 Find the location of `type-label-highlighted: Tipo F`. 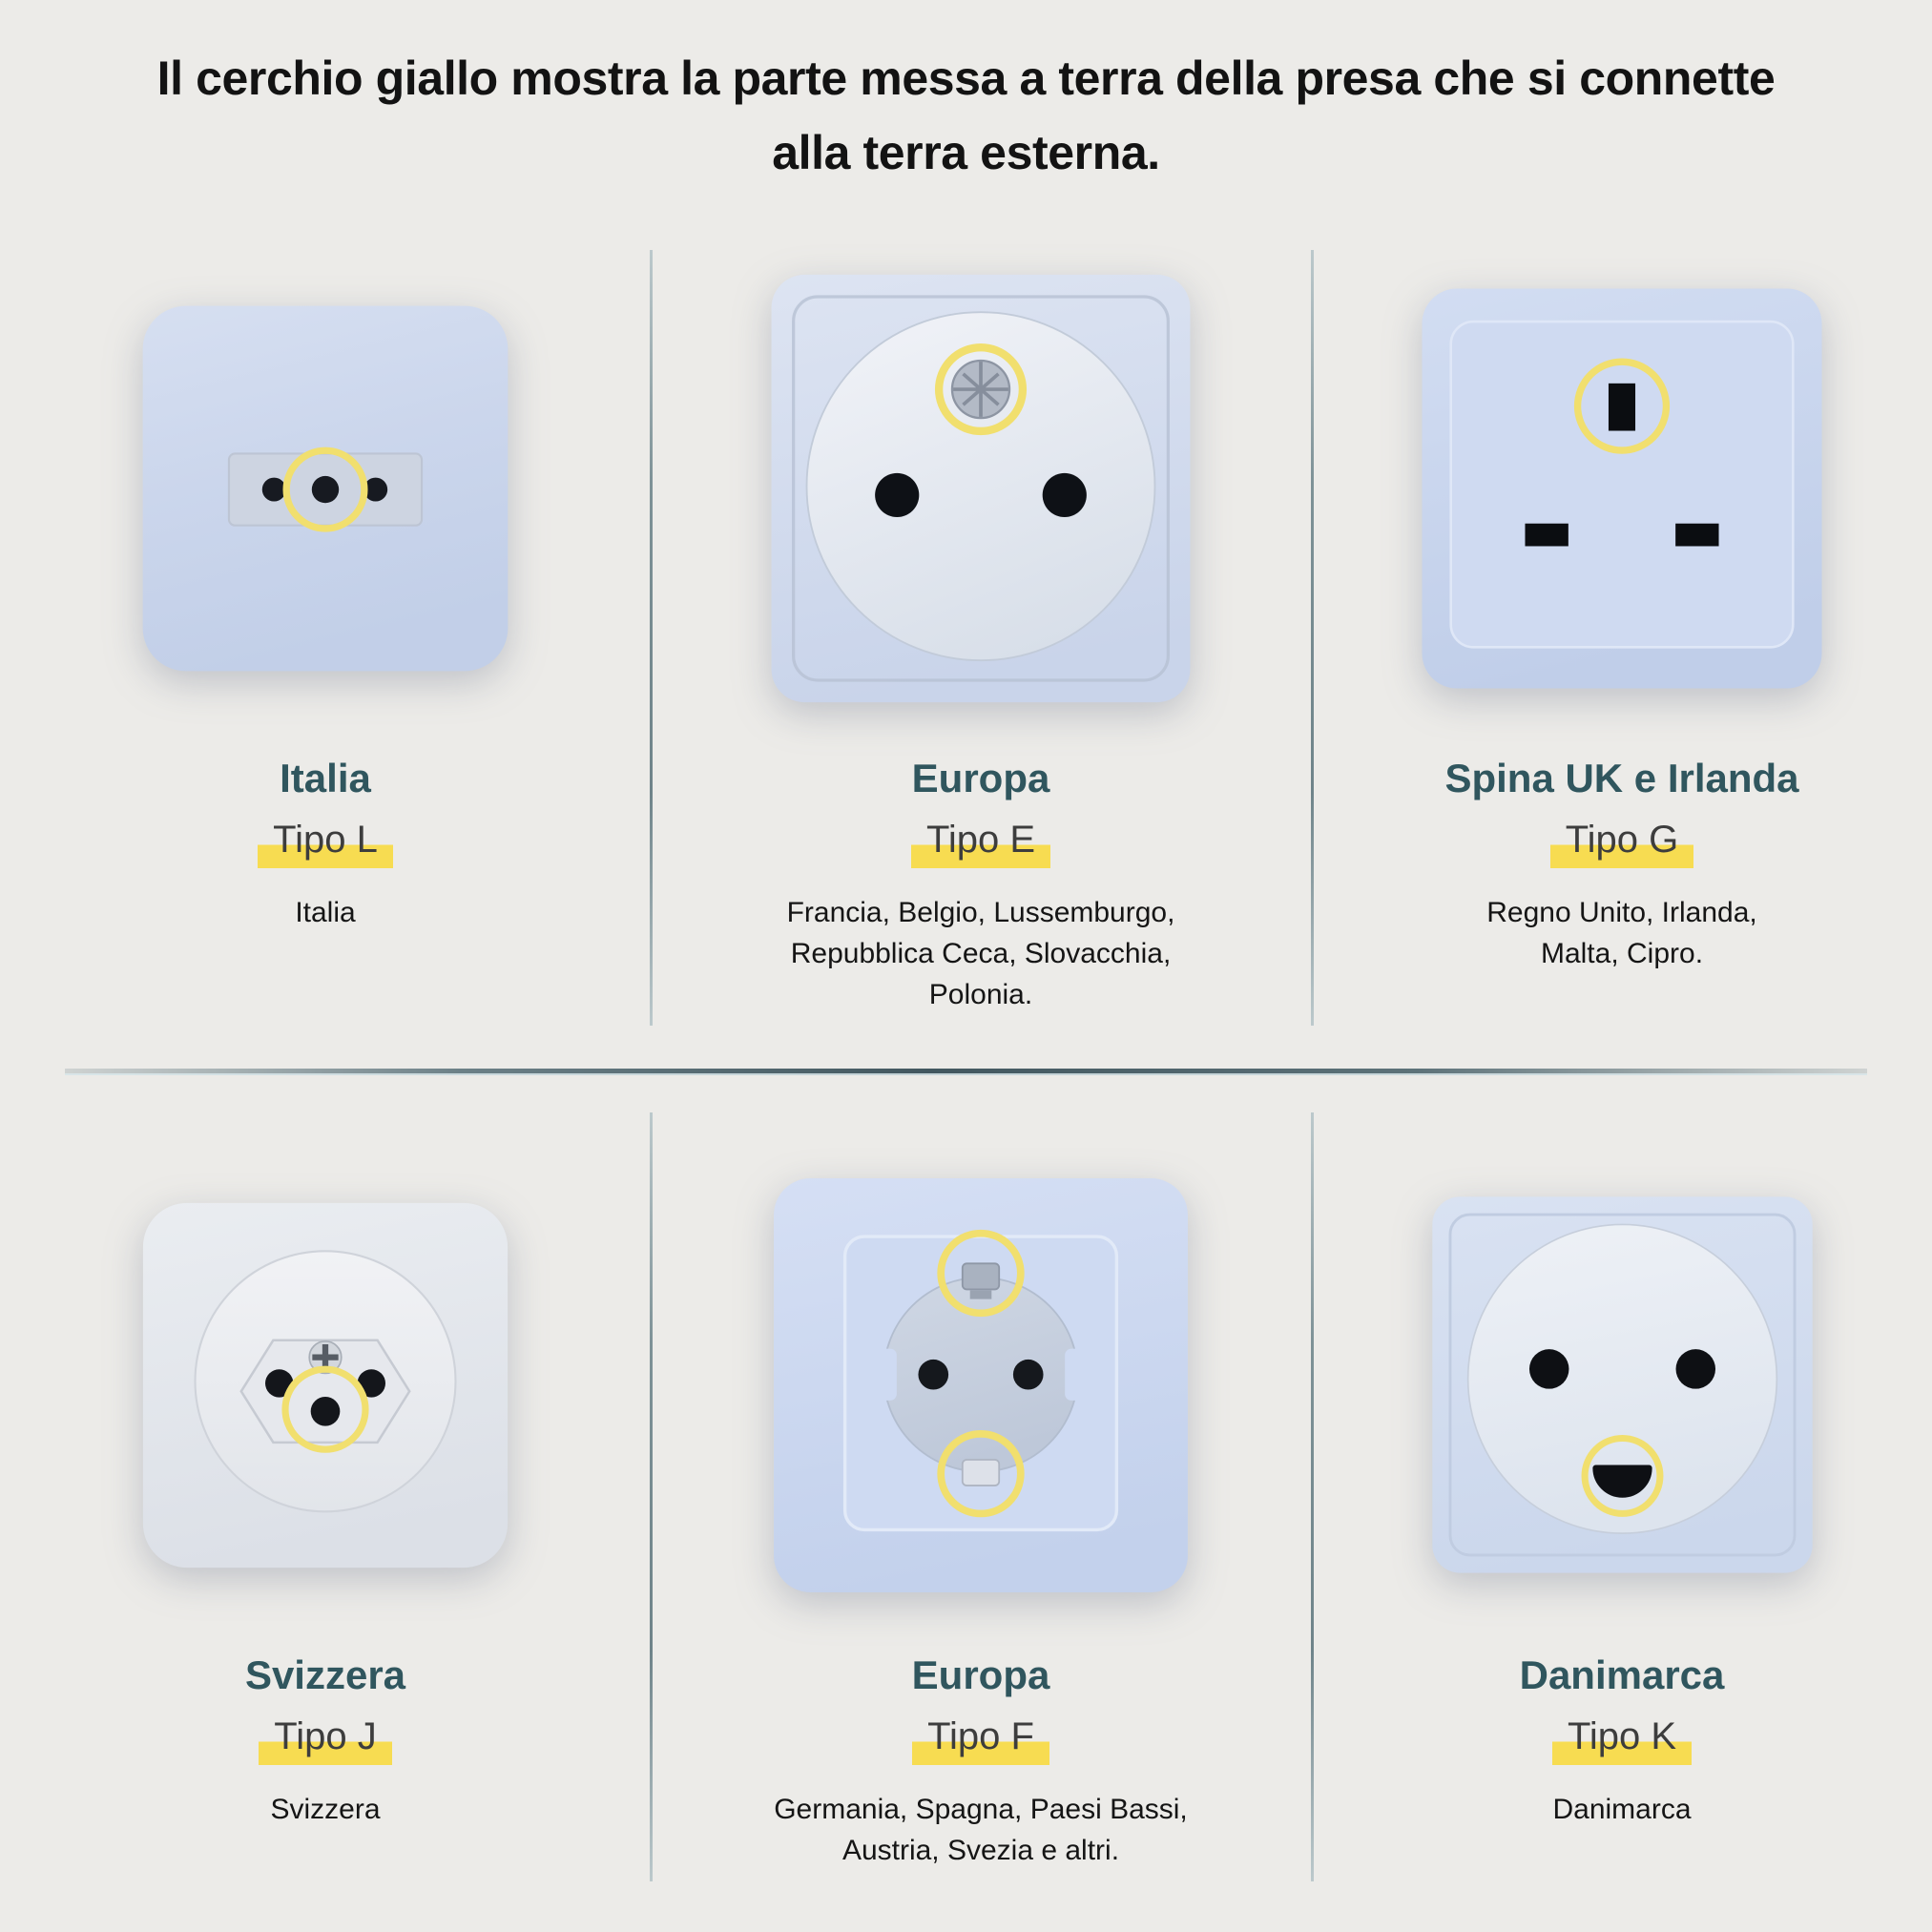

type-label-highlighted: Tipo F is located at coordinates (980, 1739).